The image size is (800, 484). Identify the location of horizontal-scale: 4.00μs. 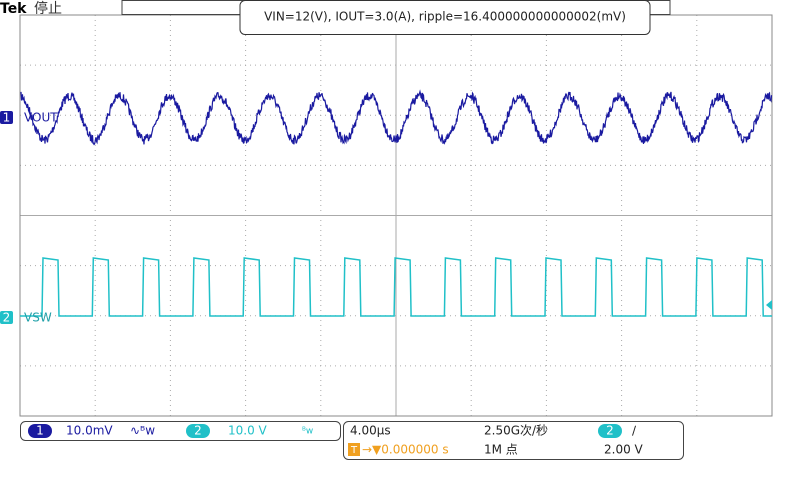
(370, 431).